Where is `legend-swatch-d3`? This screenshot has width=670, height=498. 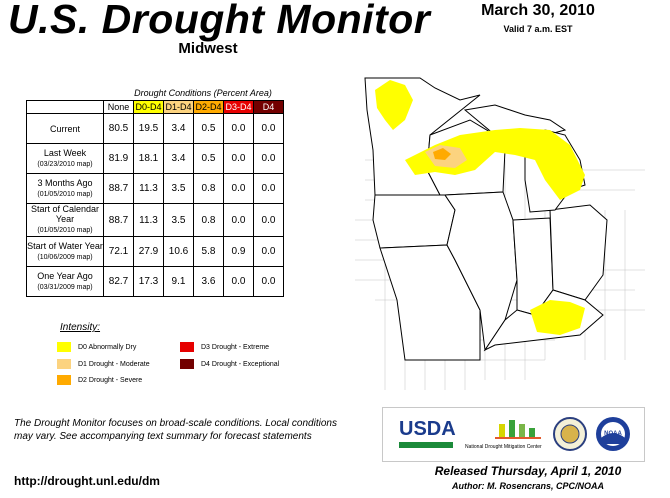
legend-swatch-d3 is located at coordinates (187, 347).